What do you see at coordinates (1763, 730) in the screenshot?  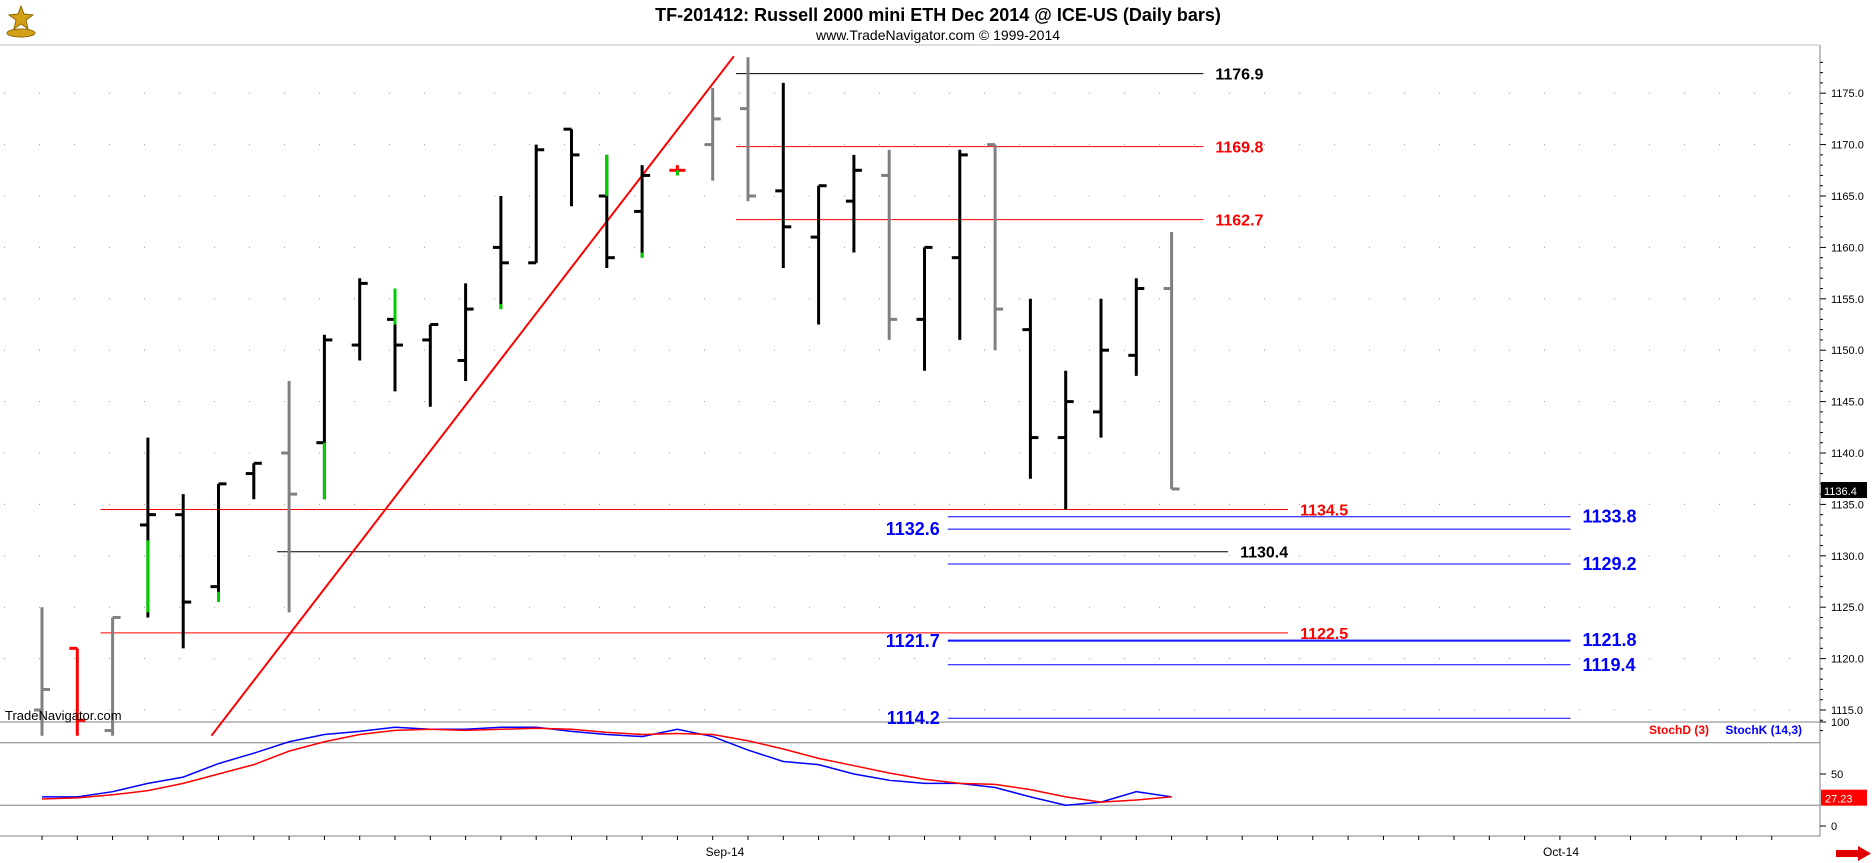 I see `stoch-k-legend: StochK (14,3)` at bounding box center [1763, 730].